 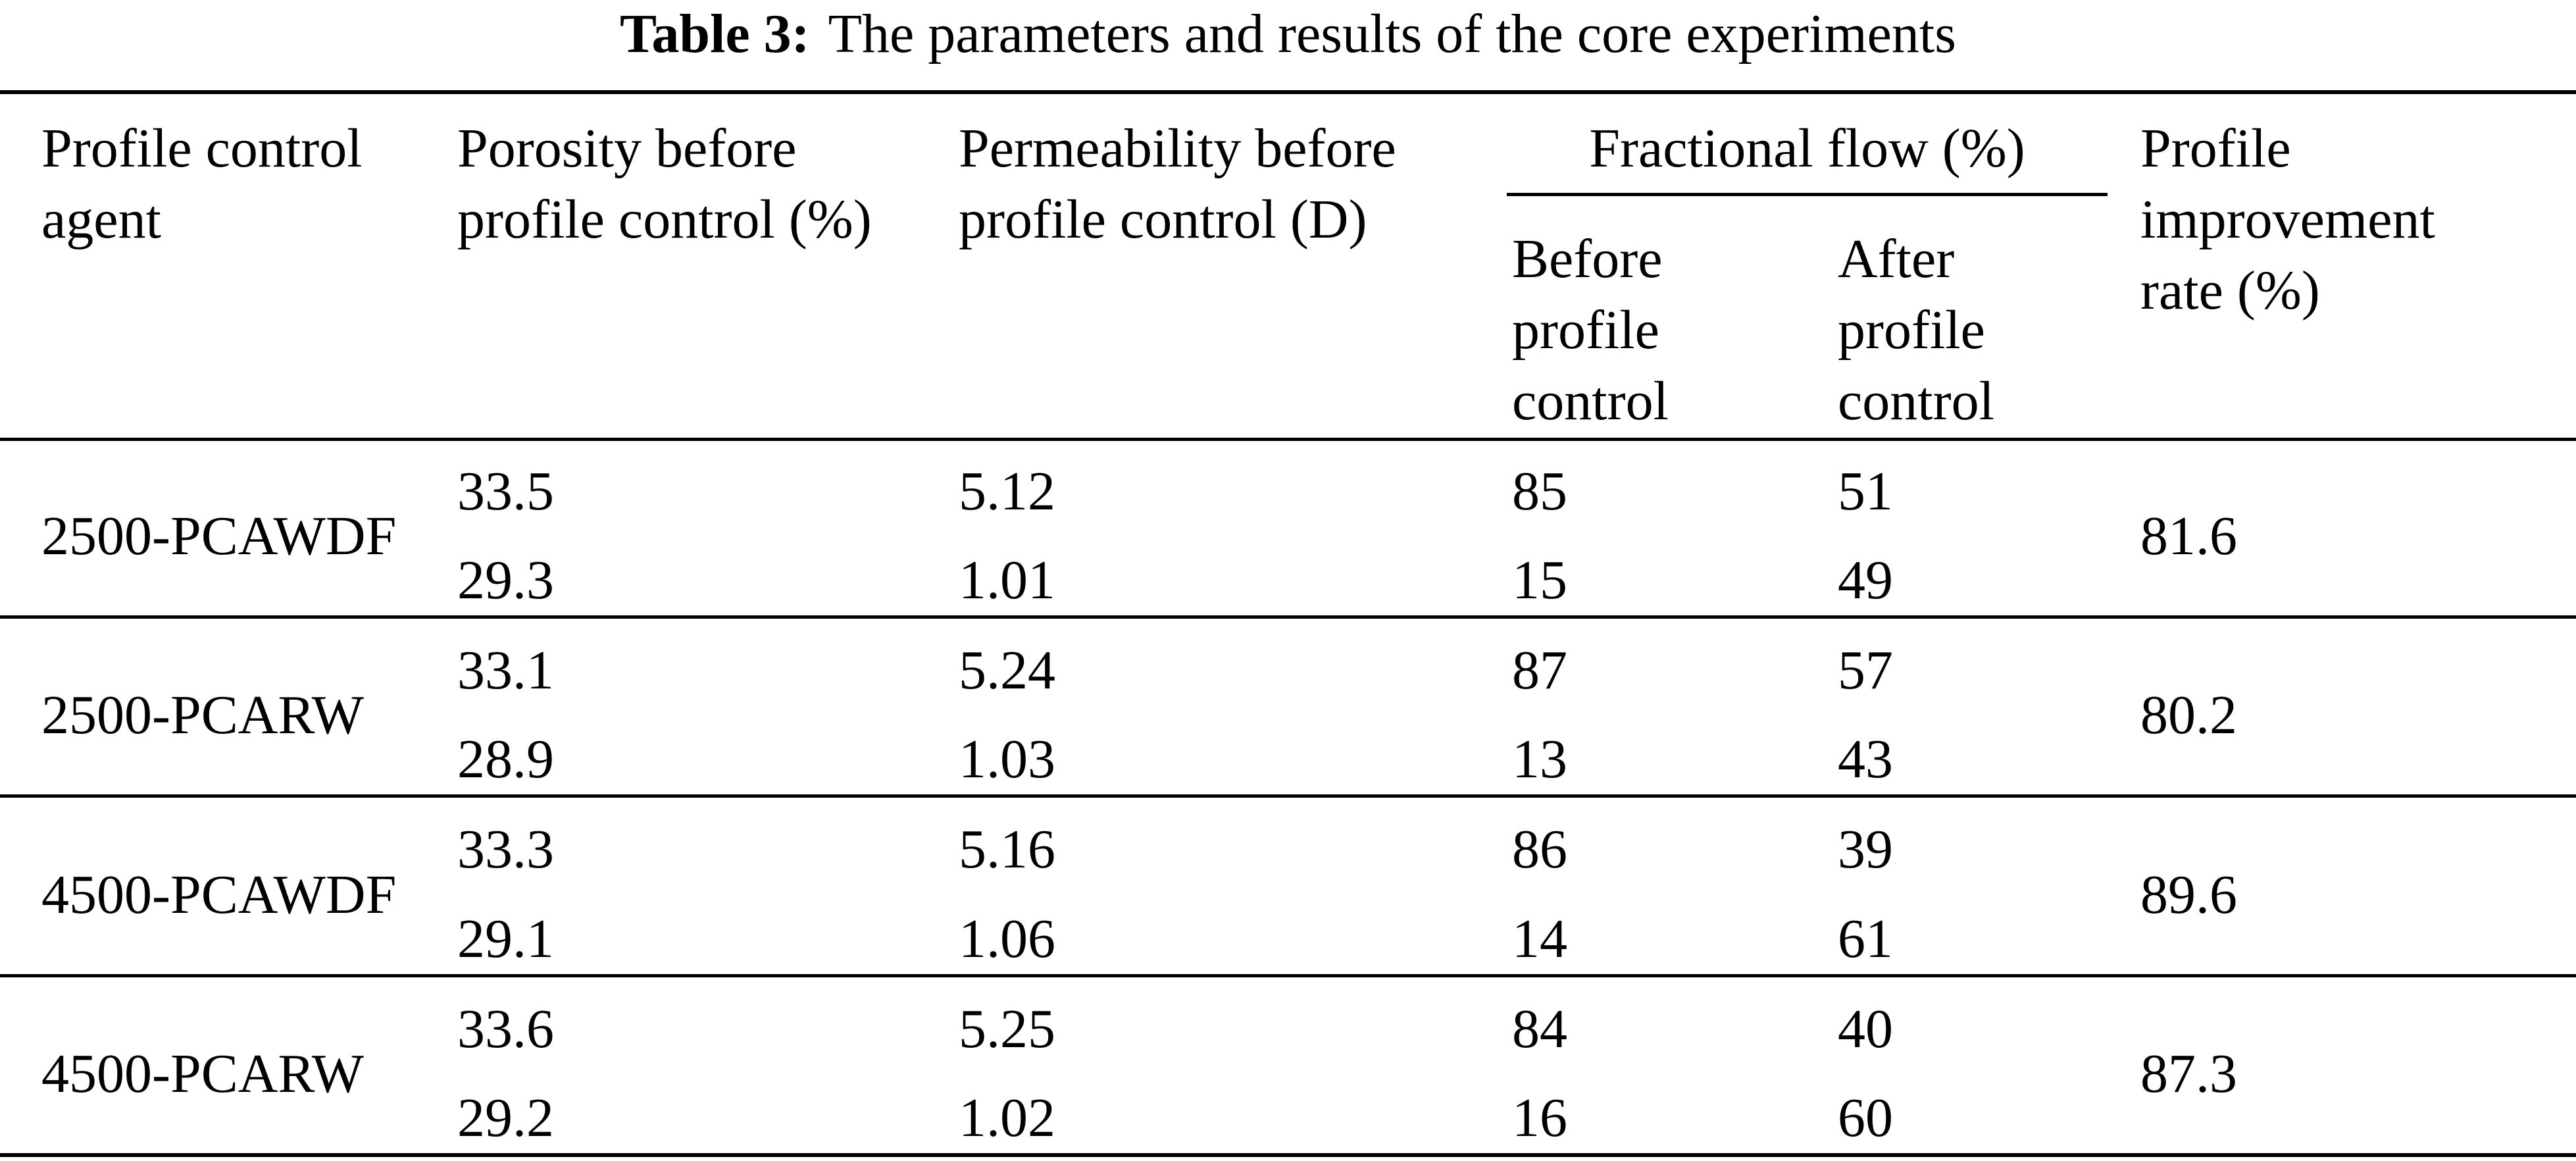 I want to click on row-permeability: 5.16, so click(x=1007, y=849).